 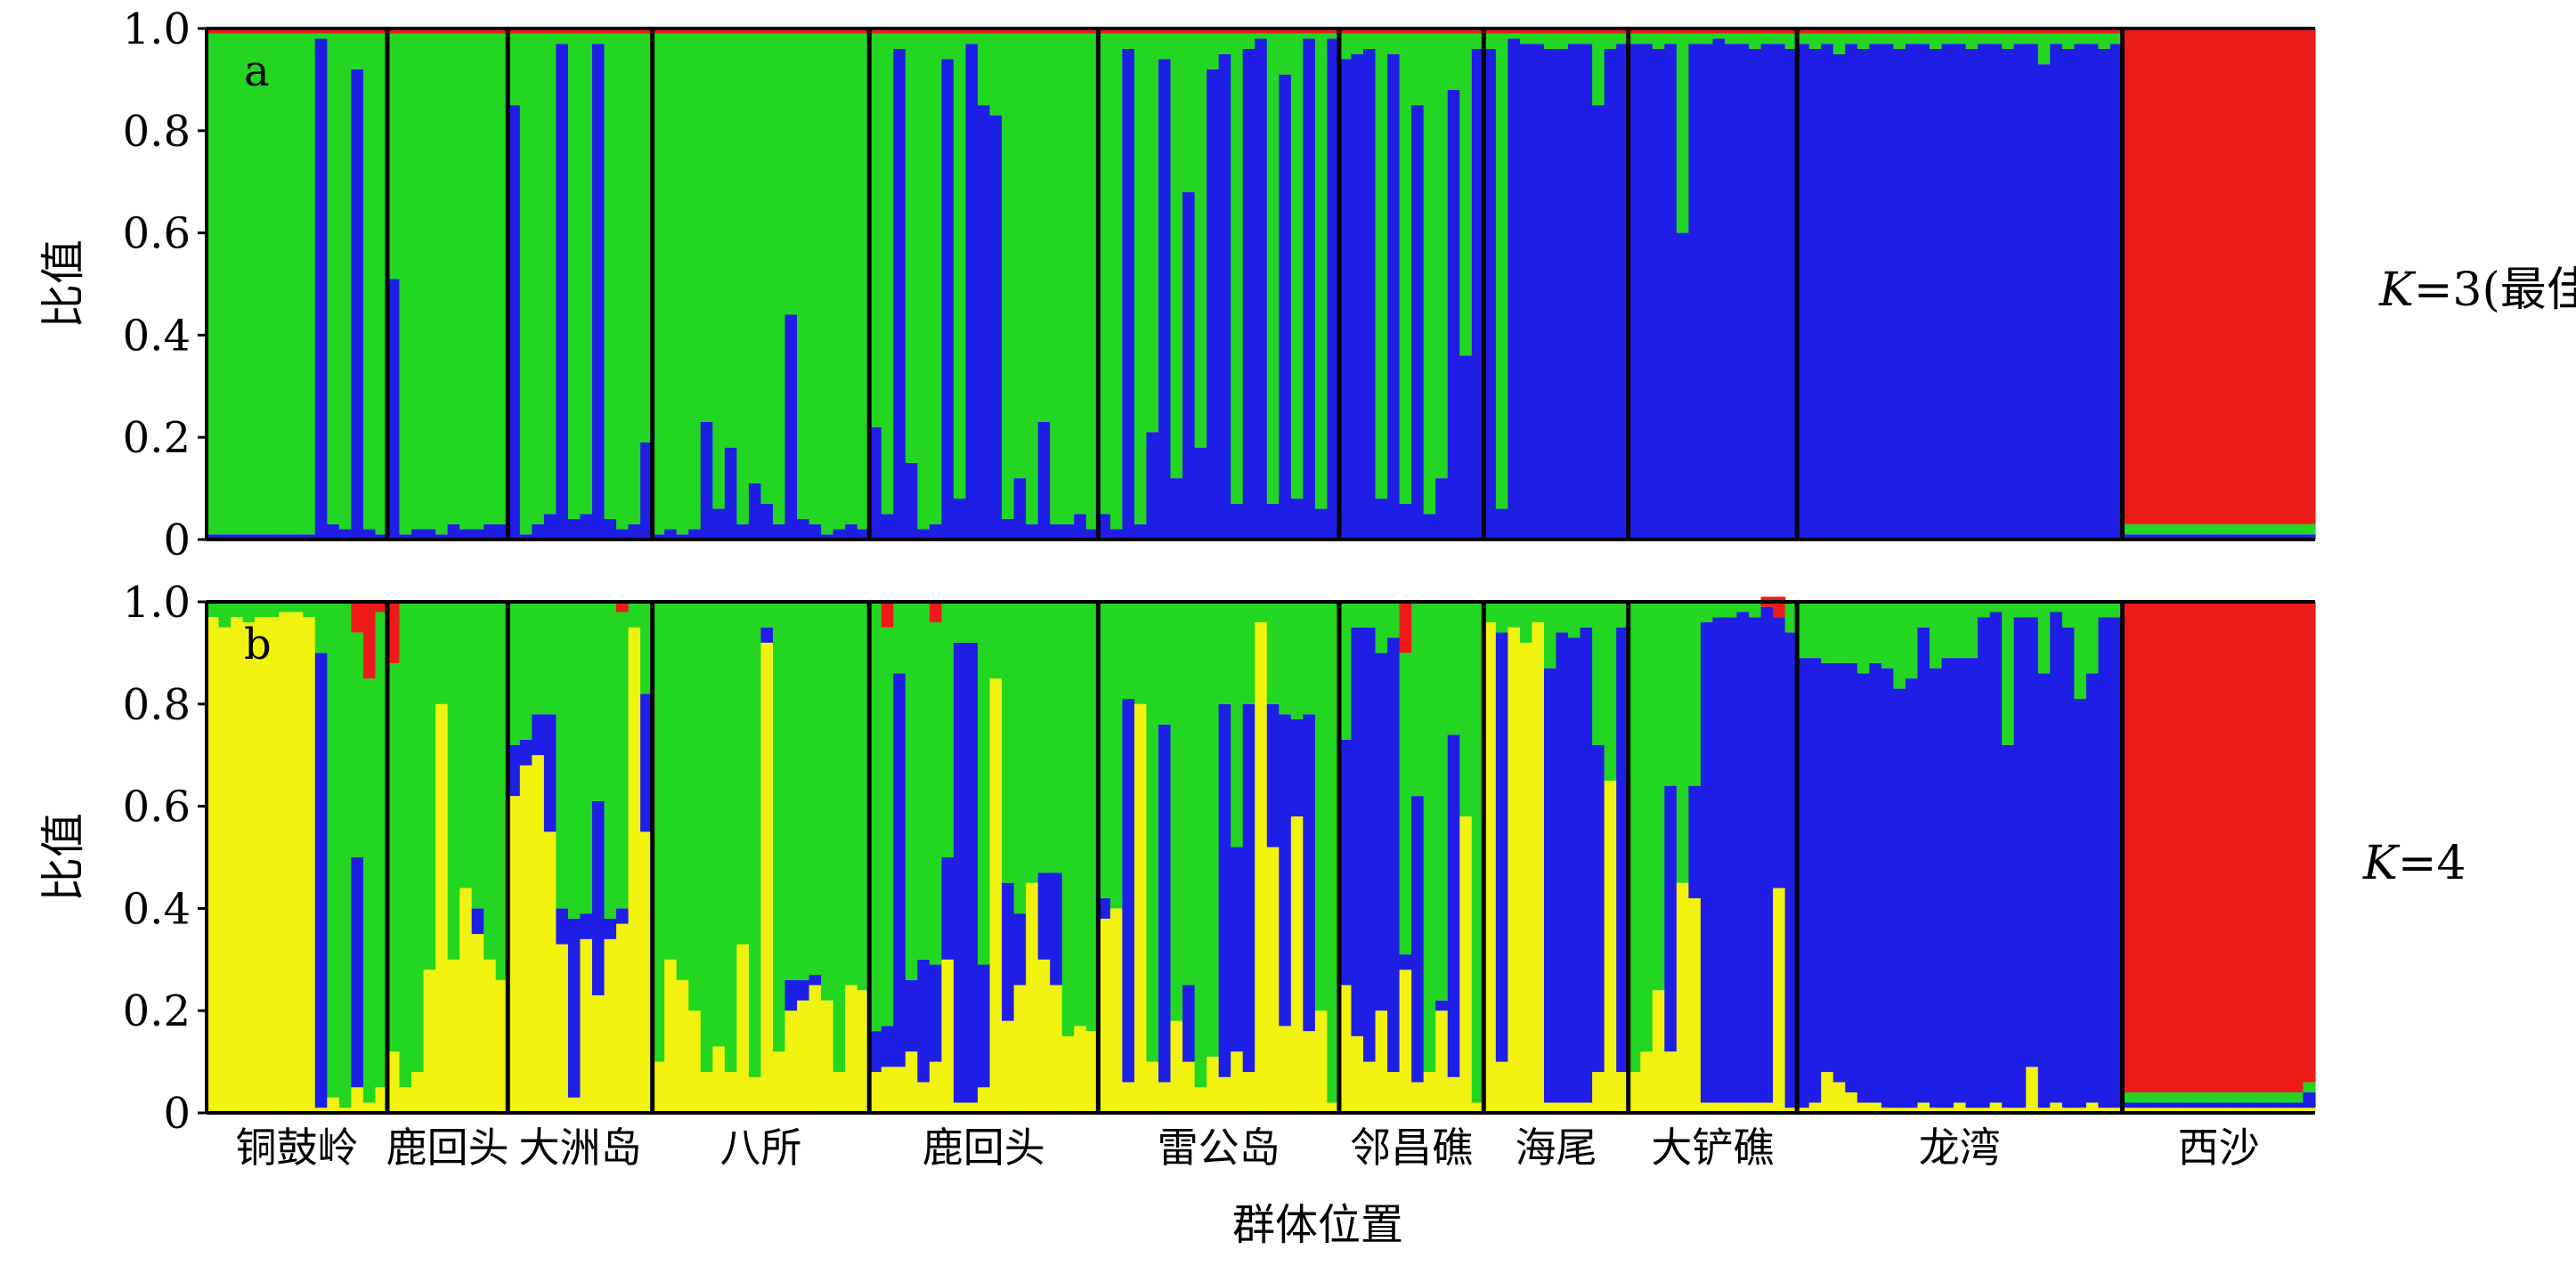 What do you see at coordinates (1248, 1148) in the screenshot?
I see `group-labels: 铜鼓岭 鹿回头 大洲岛 八所 鹿回头 雷公岛 邻昌礁 海尾 大铲礁 龙湾 西沙` at bounding box center [1248, 1148].